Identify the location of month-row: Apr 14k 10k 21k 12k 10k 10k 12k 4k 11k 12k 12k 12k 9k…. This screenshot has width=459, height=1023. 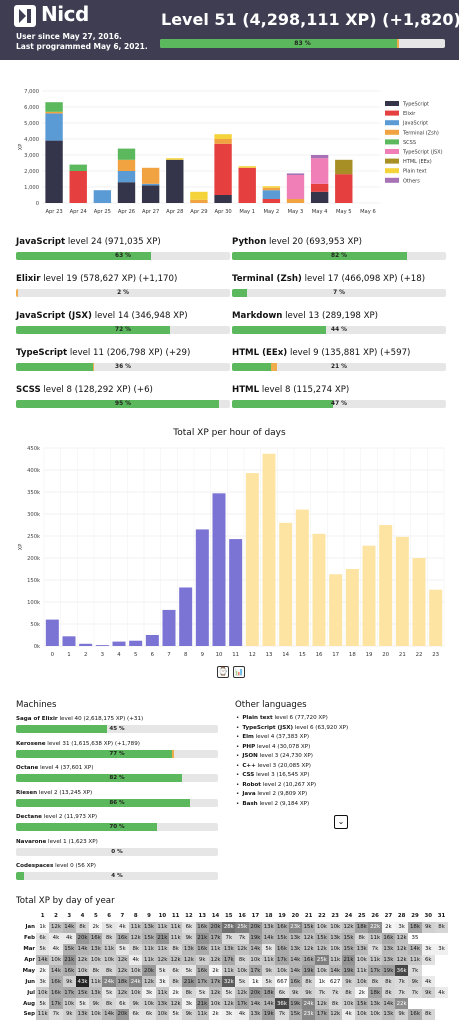
(231, 960).